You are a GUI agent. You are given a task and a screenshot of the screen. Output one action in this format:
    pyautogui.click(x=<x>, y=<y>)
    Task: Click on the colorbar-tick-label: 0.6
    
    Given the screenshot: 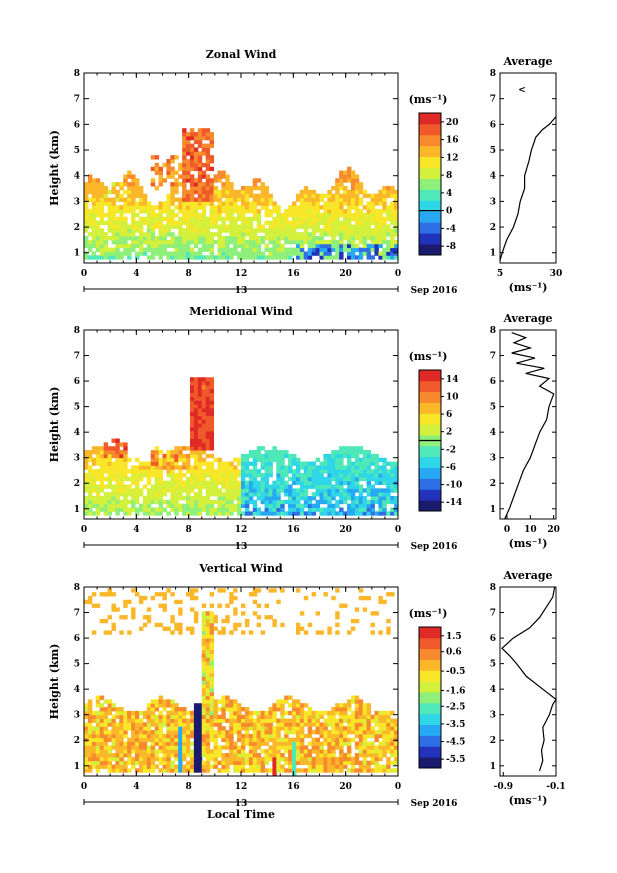 What is the action you would take?
    pyautogui.click(x=454, y=653)
    